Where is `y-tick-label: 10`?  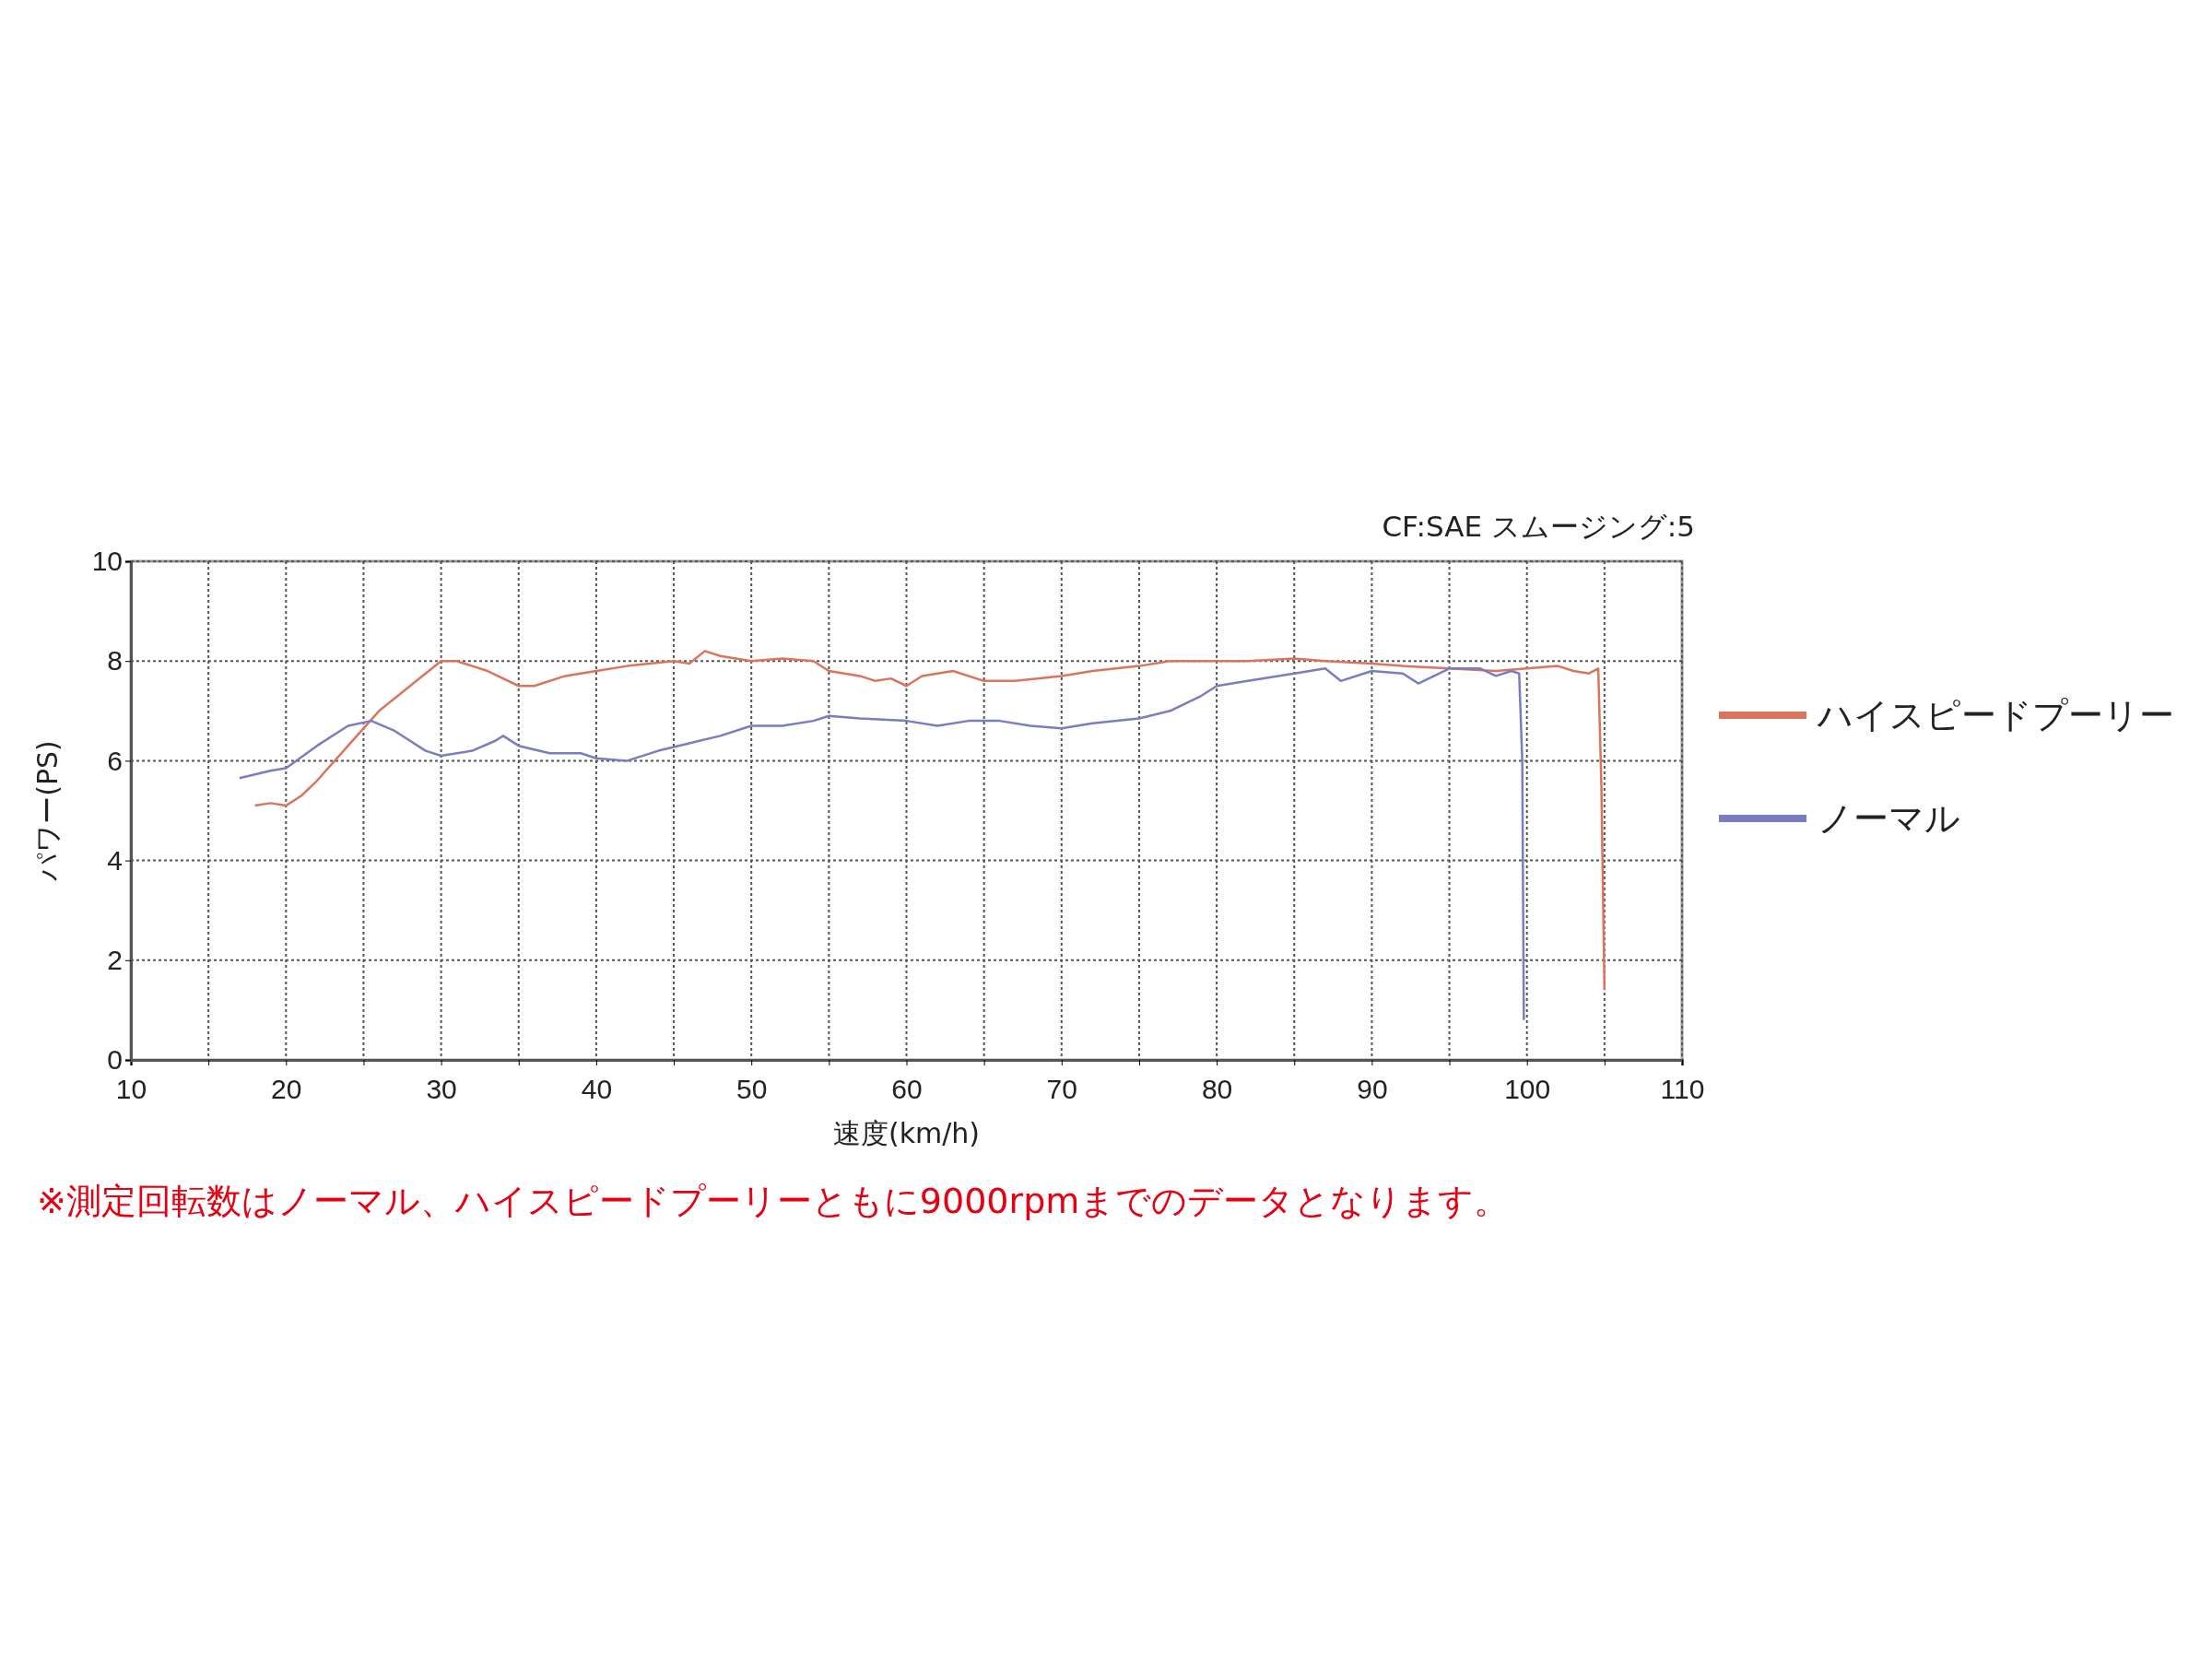
y-tick-label: 10 is located at coordinates (107, 561).